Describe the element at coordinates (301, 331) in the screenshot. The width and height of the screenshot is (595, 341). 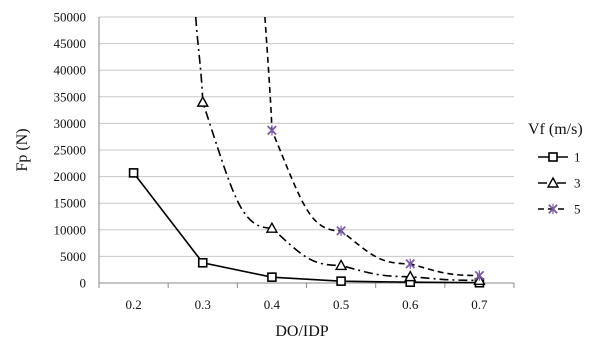
I see `x-axis-label: DO/IDP` at that location.